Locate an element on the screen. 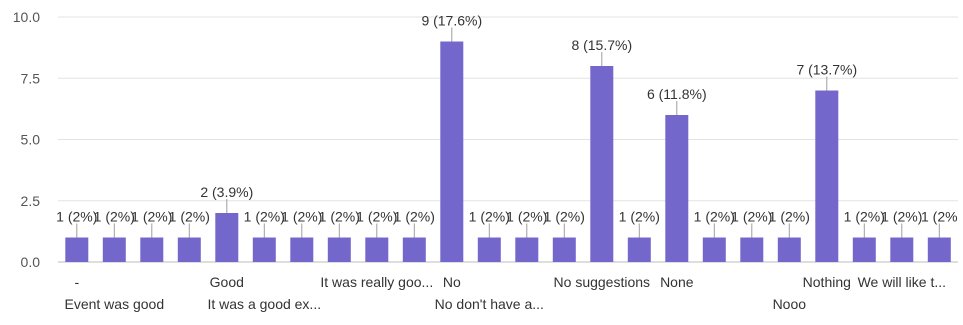 Image resolution: width=963 pixels, height=325 pixels. x-tick-label: None is located at coordinates (677, 282).